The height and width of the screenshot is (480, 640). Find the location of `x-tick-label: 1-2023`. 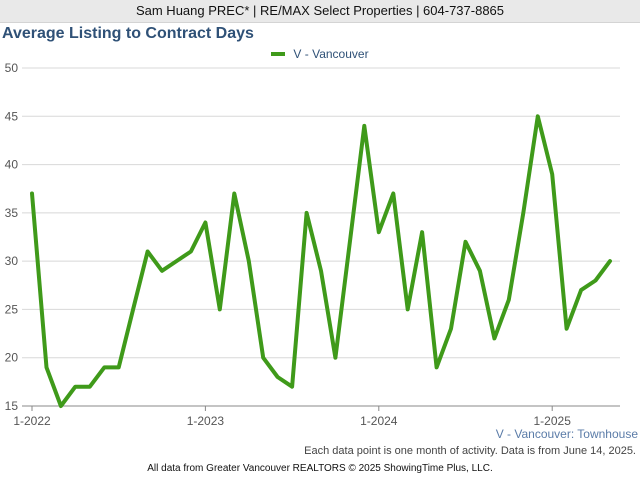

x-tick-label: 1-2023 is located at coordinates (206, 421).